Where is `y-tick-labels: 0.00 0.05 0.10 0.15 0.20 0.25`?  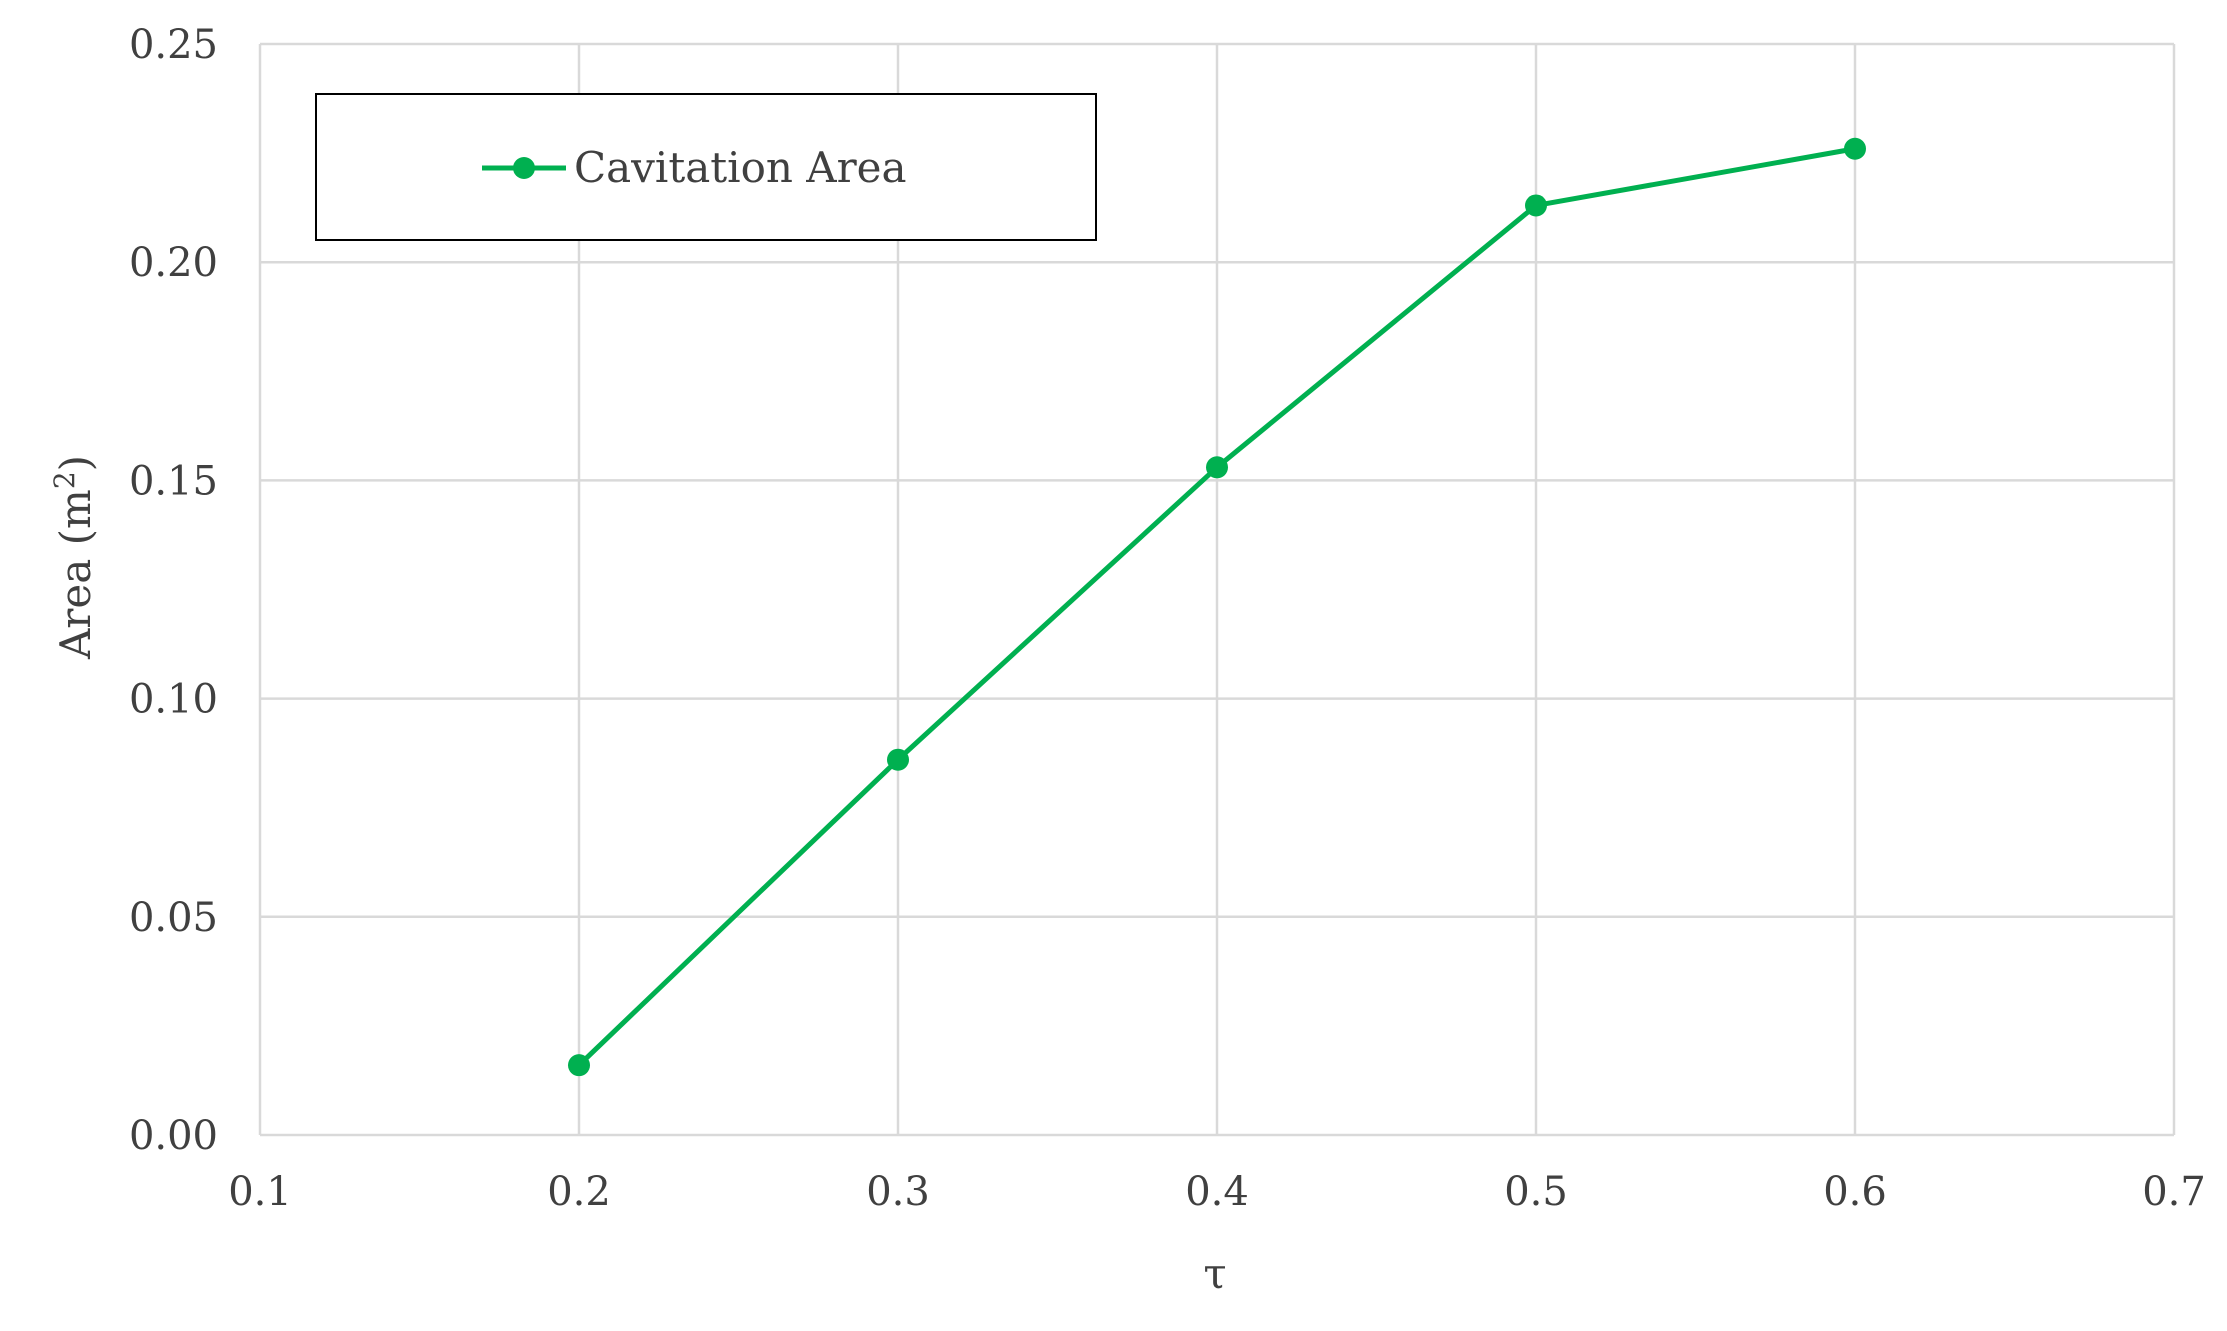 y-tick-labels: 0.00 0.05 0.10 0.15 0.20 0.25 is located at coordinates (173, 590).